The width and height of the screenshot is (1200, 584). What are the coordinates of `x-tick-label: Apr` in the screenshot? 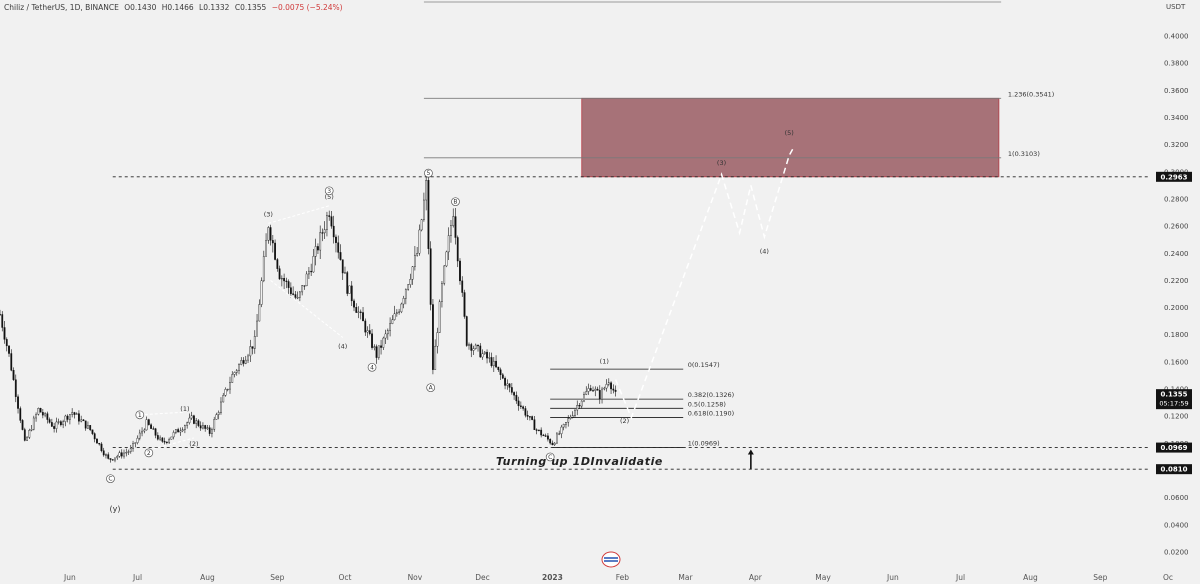 It's located at (756, 577).